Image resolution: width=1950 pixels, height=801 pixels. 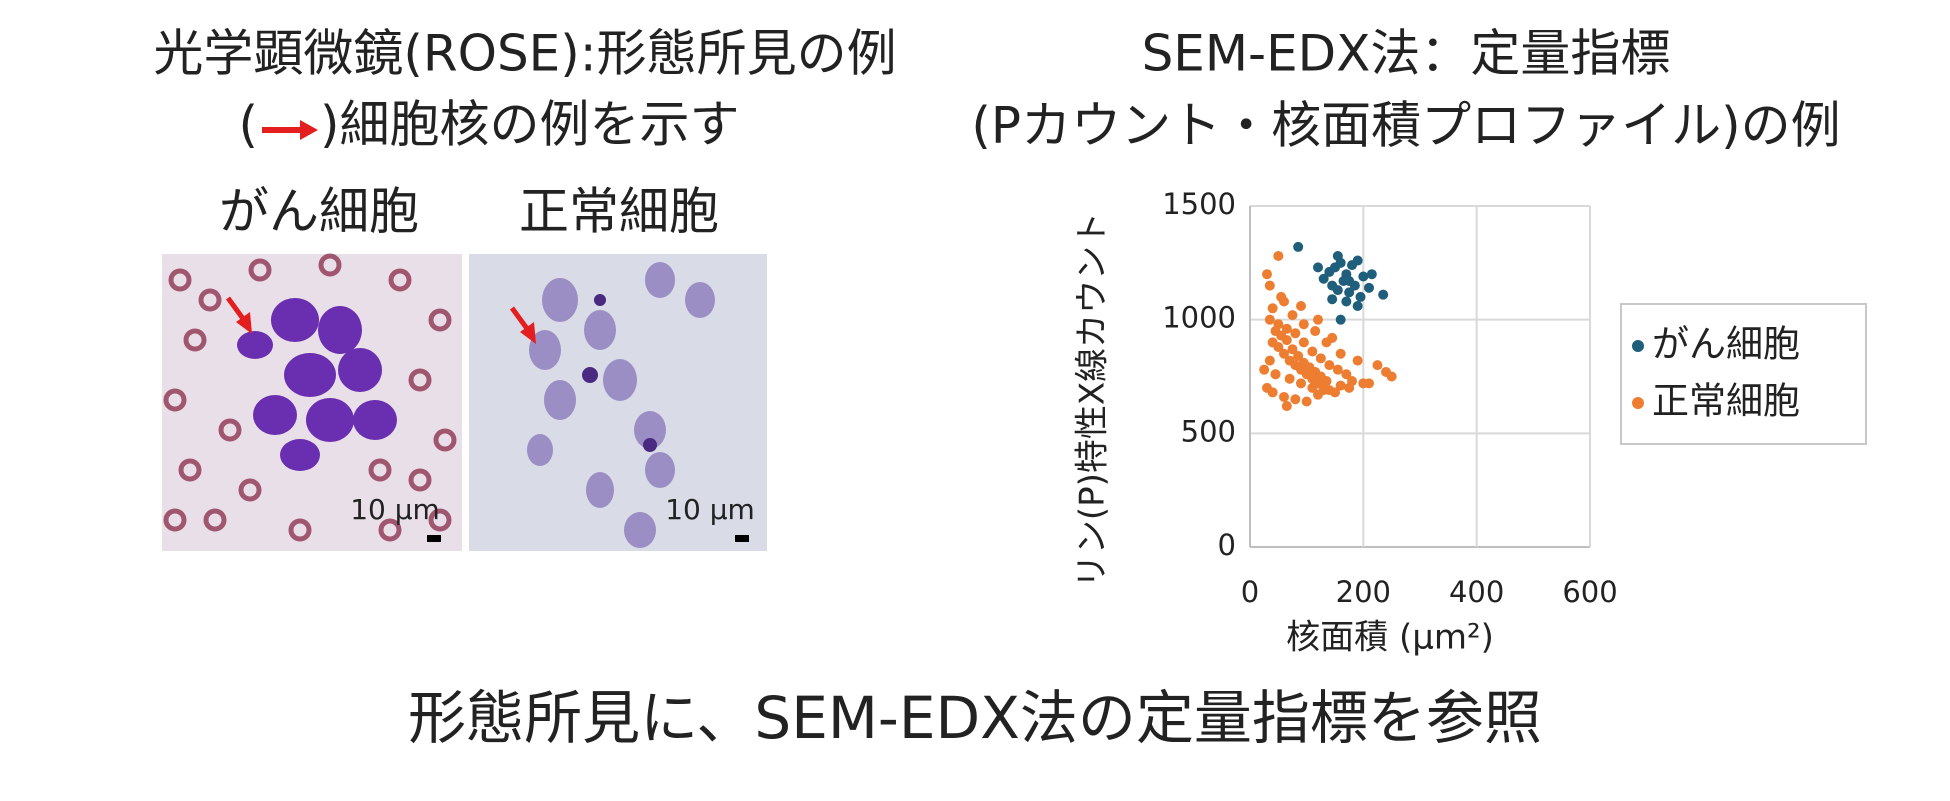 What do you see at coordinates (1406, 54) in the screenshot?
I see `right-title: SEM-EDX法：定量指標` at bounding box center [1406, 54].